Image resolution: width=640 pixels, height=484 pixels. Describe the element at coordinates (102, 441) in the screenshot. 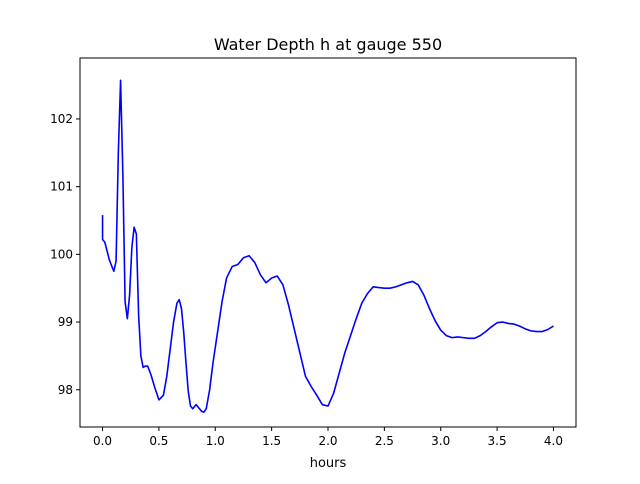

I see `x-tick-label: 0.0` at that location.